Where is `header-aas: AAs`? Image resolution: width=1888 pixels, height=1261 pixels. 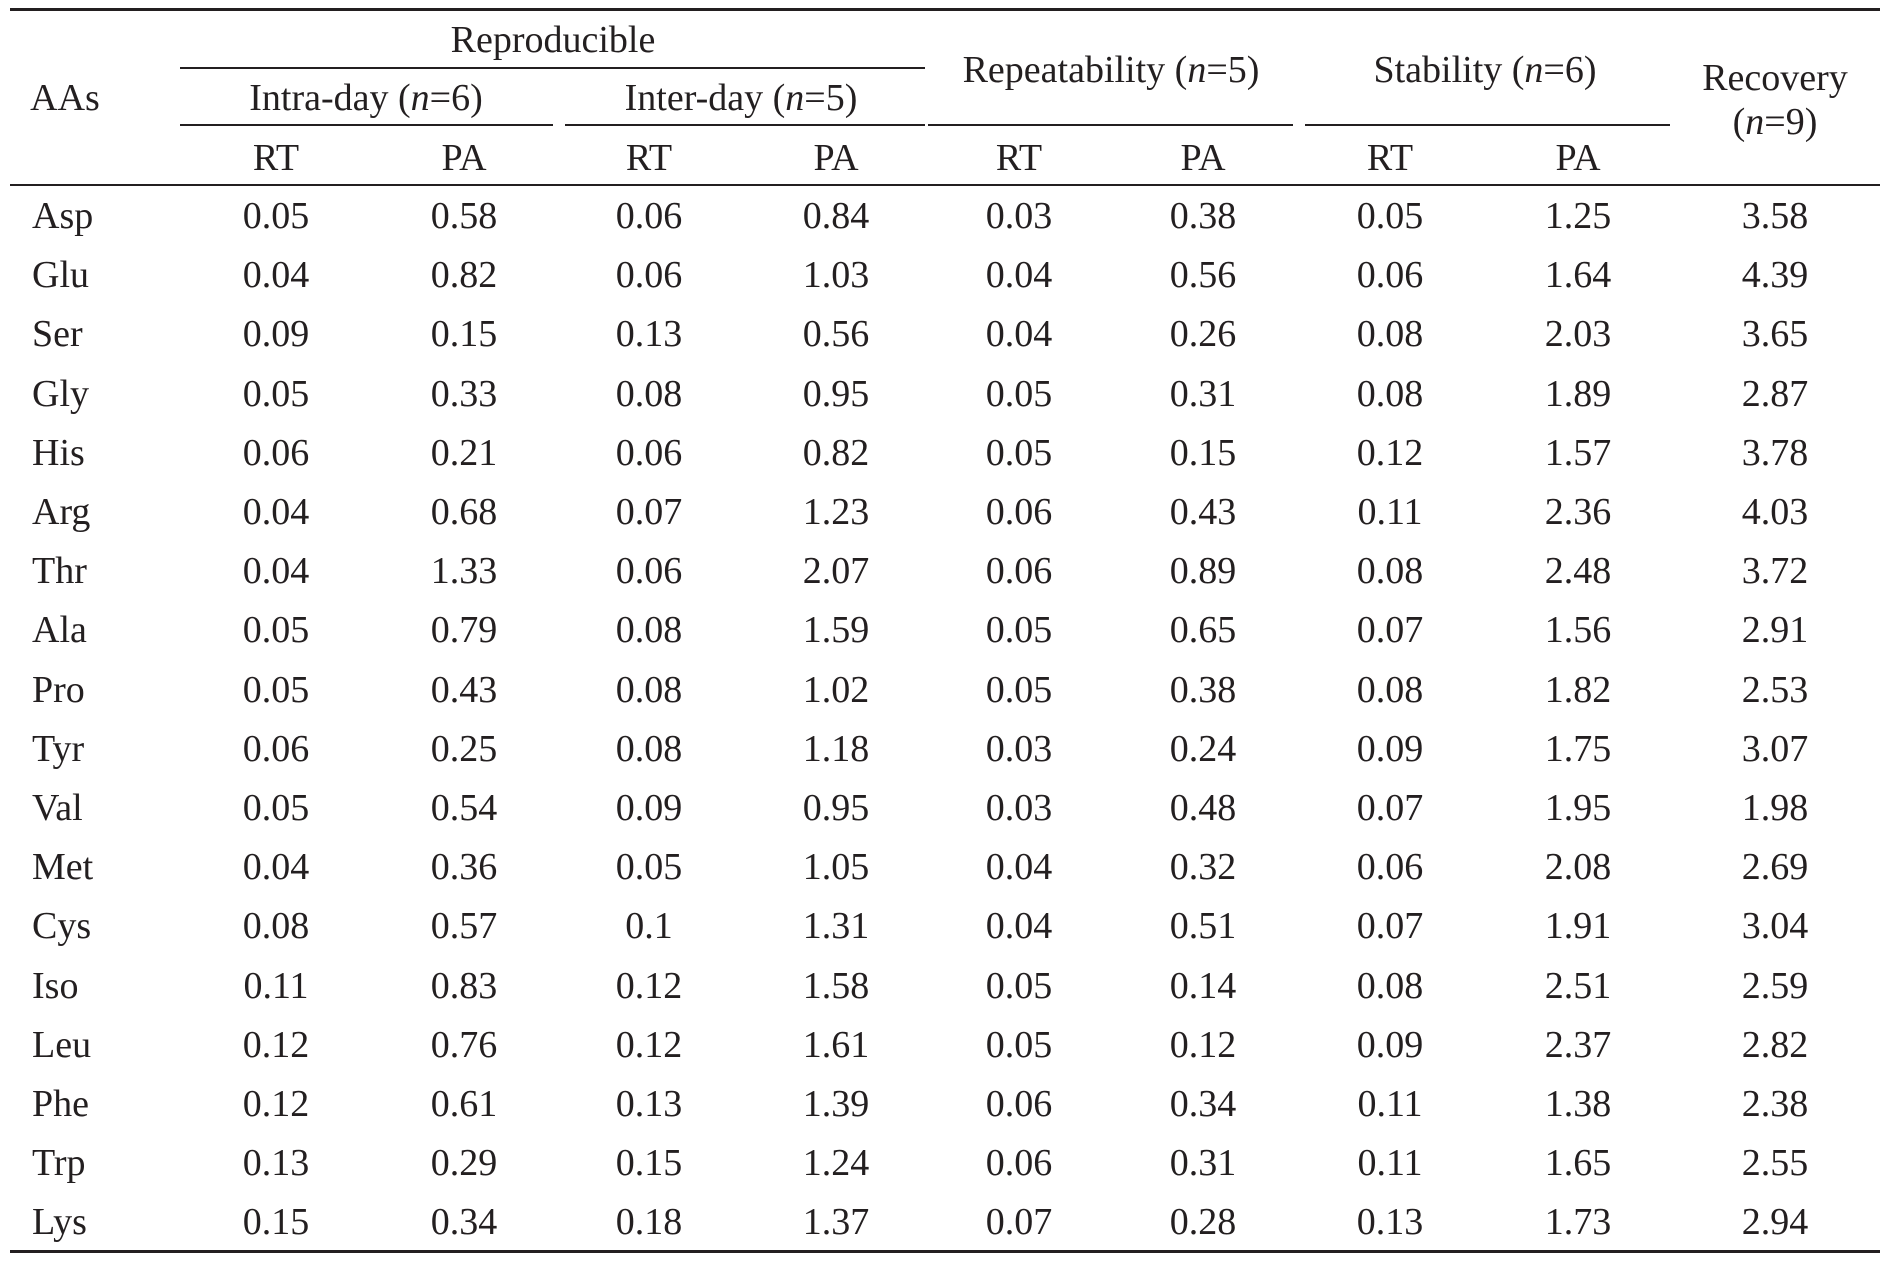
header-aas: AAs is located at coordinates (65, 98).